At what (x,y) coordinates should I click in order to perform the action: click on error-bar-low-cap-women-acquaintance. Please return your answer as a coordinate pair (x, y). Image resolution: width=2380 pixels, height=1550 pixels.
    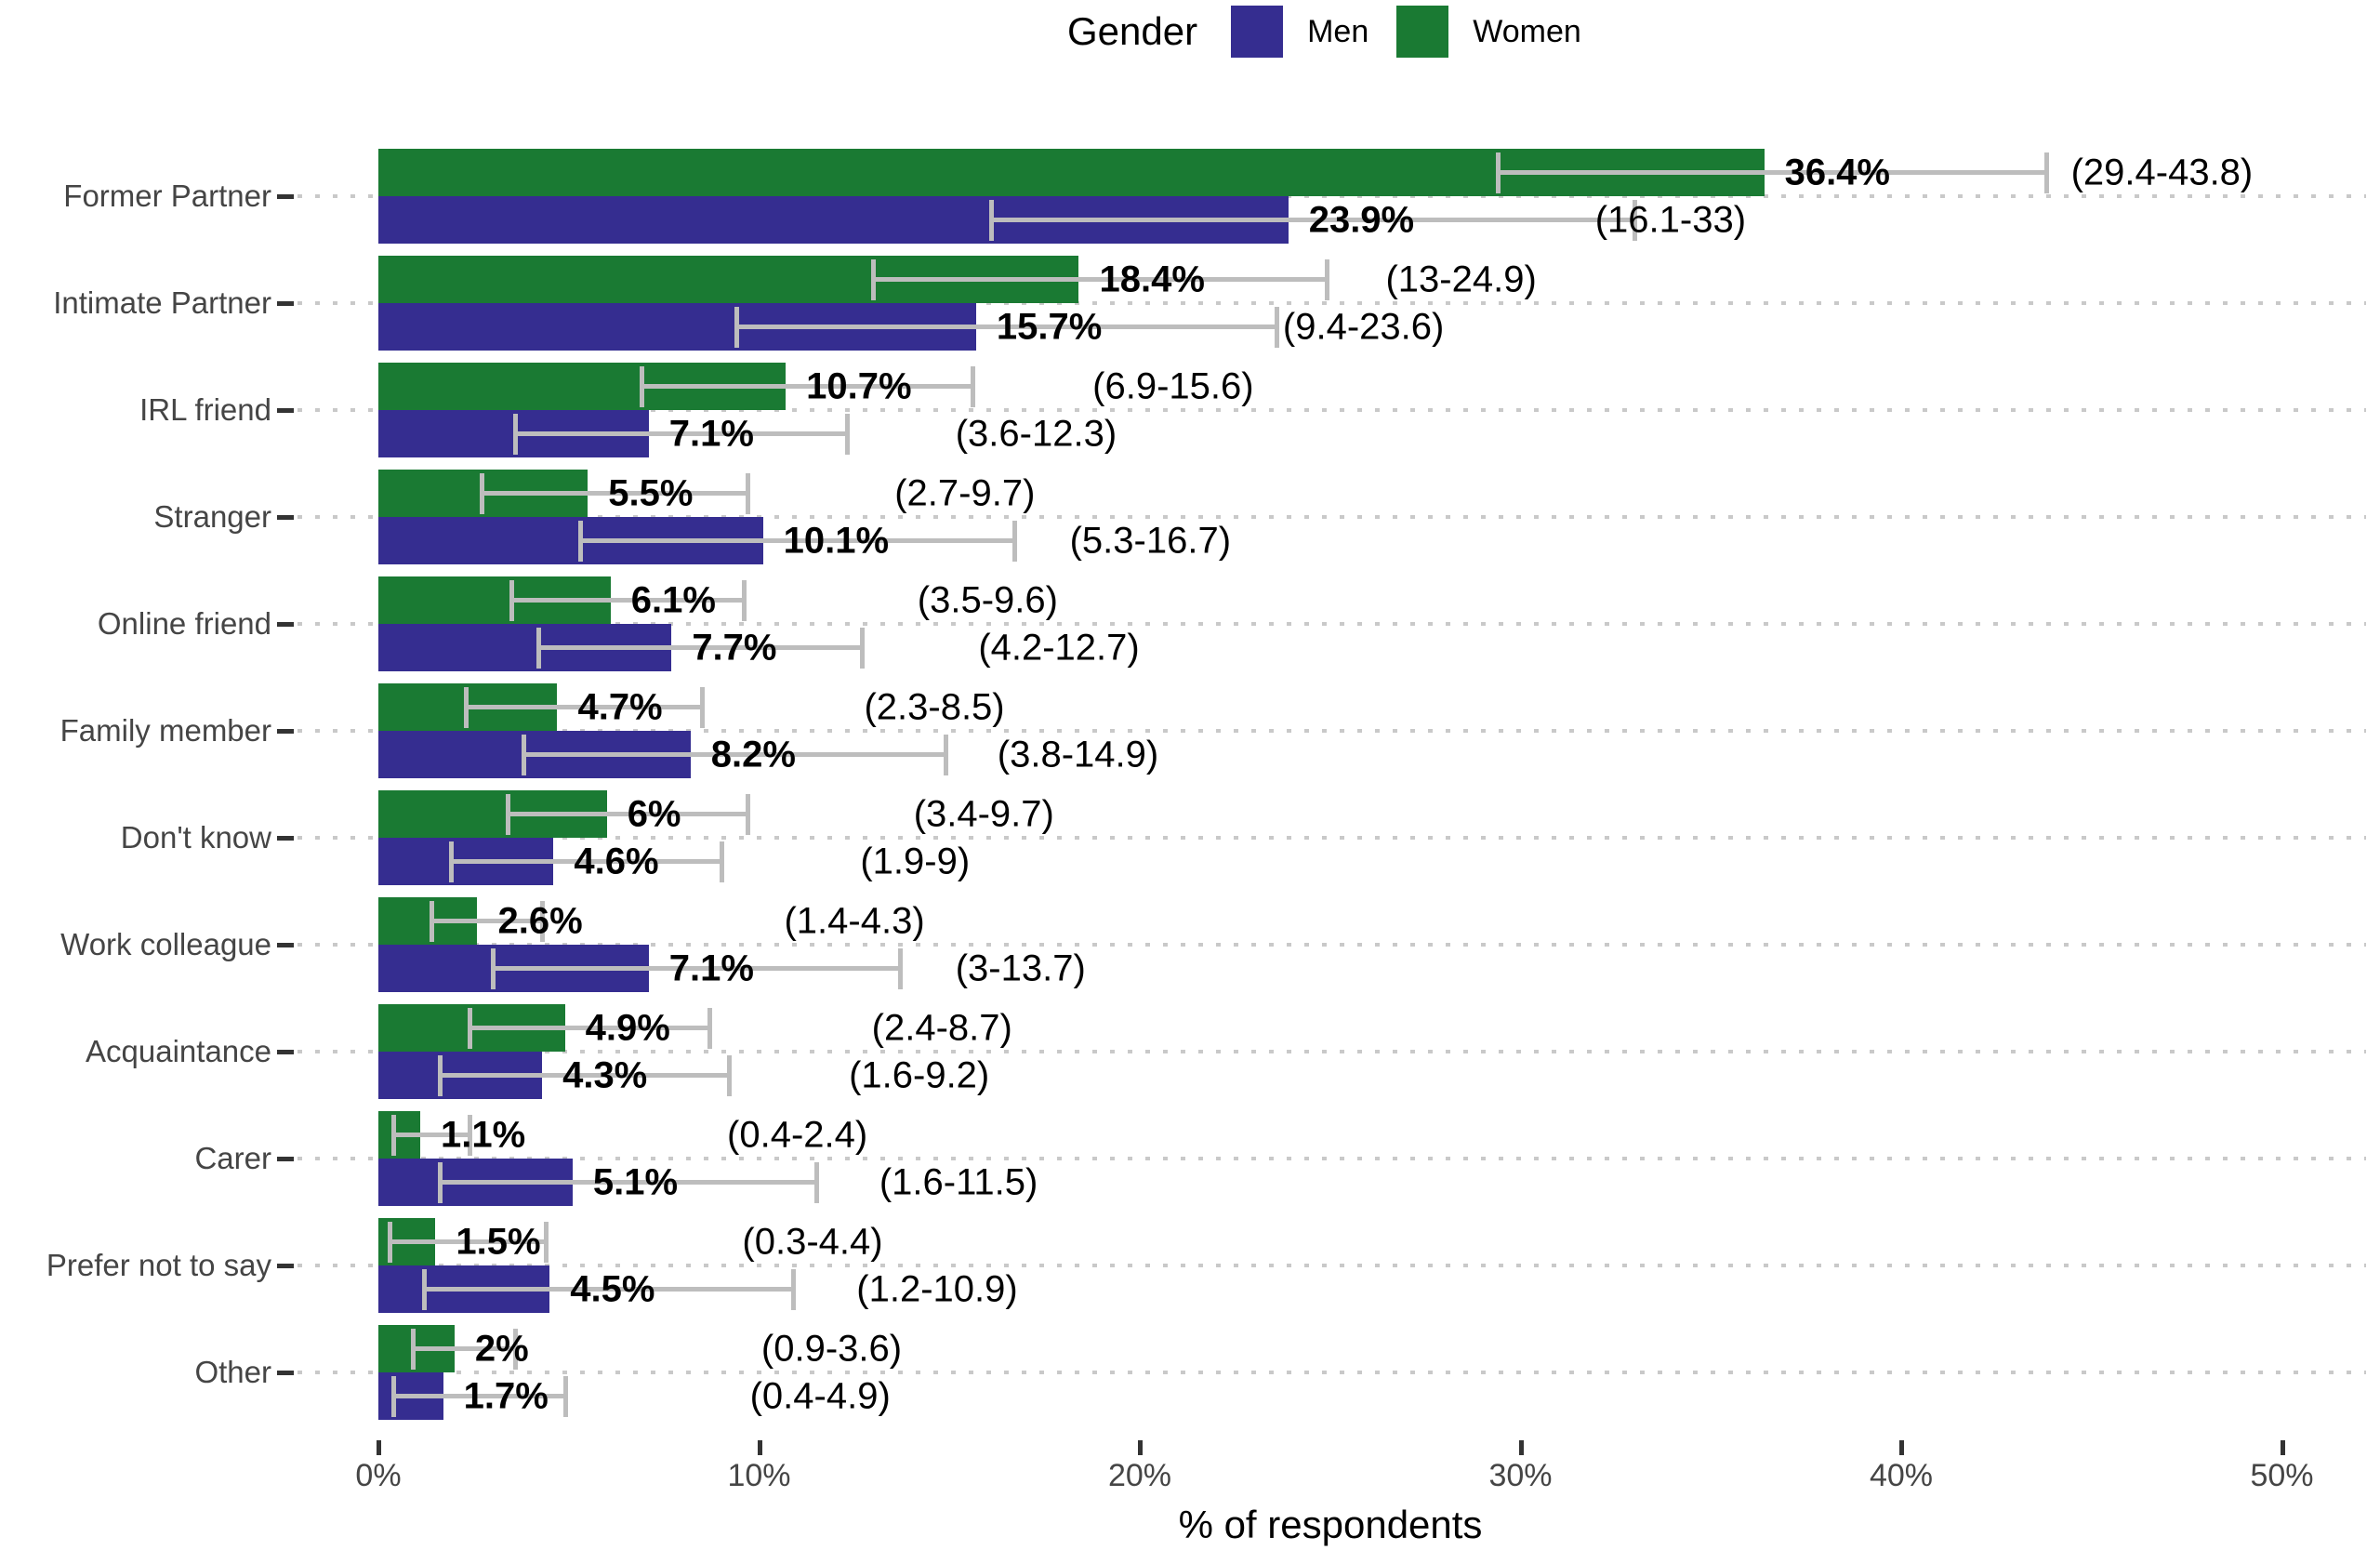
    Looking at the image, I should click on (470, 1028).